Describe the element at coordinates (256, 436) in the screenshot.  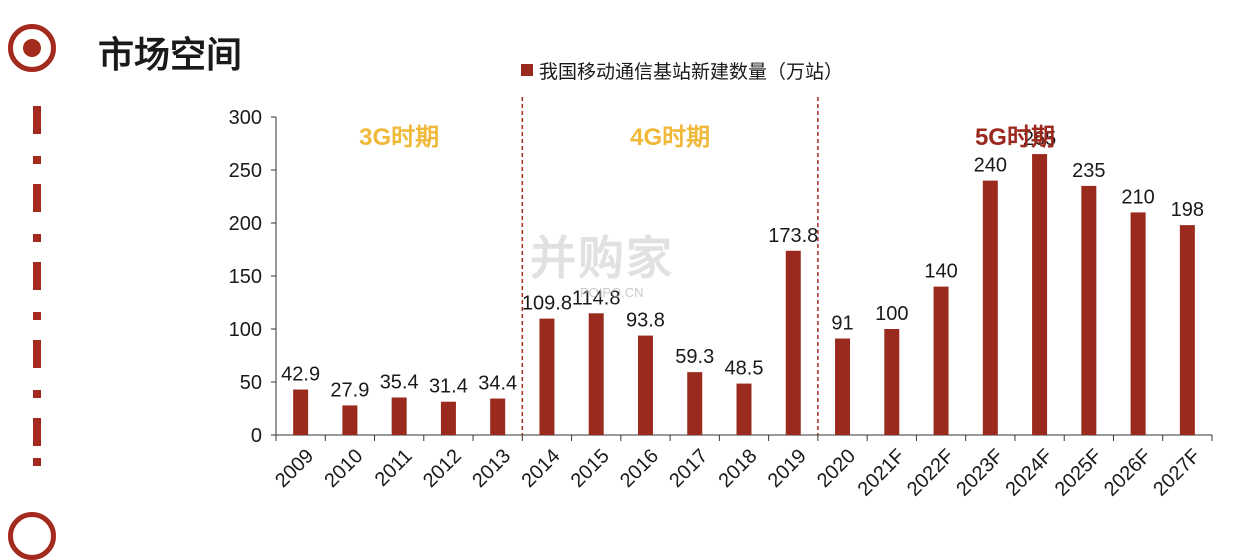
I see `y-tick-label: 0` at that location.